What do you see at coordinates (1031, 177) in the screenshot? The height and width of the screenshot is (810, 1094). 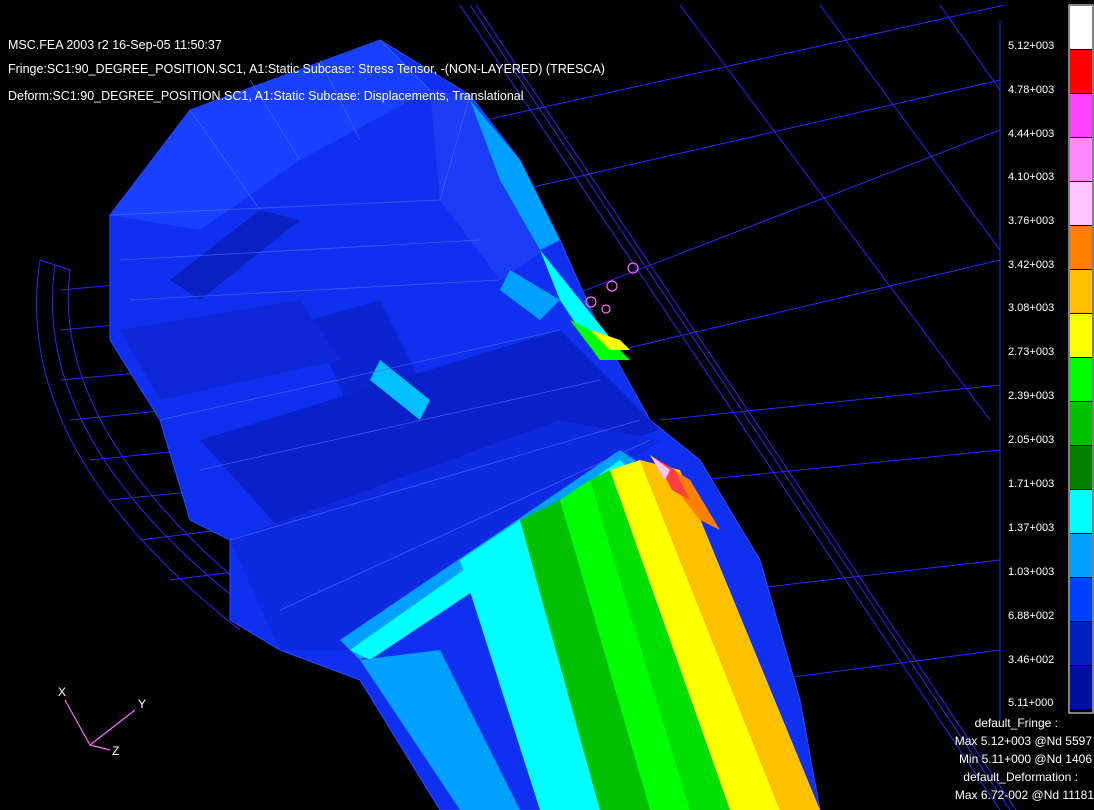 I see `legend-tick-3: 4.10+003` at bounding box center [1031, 177].